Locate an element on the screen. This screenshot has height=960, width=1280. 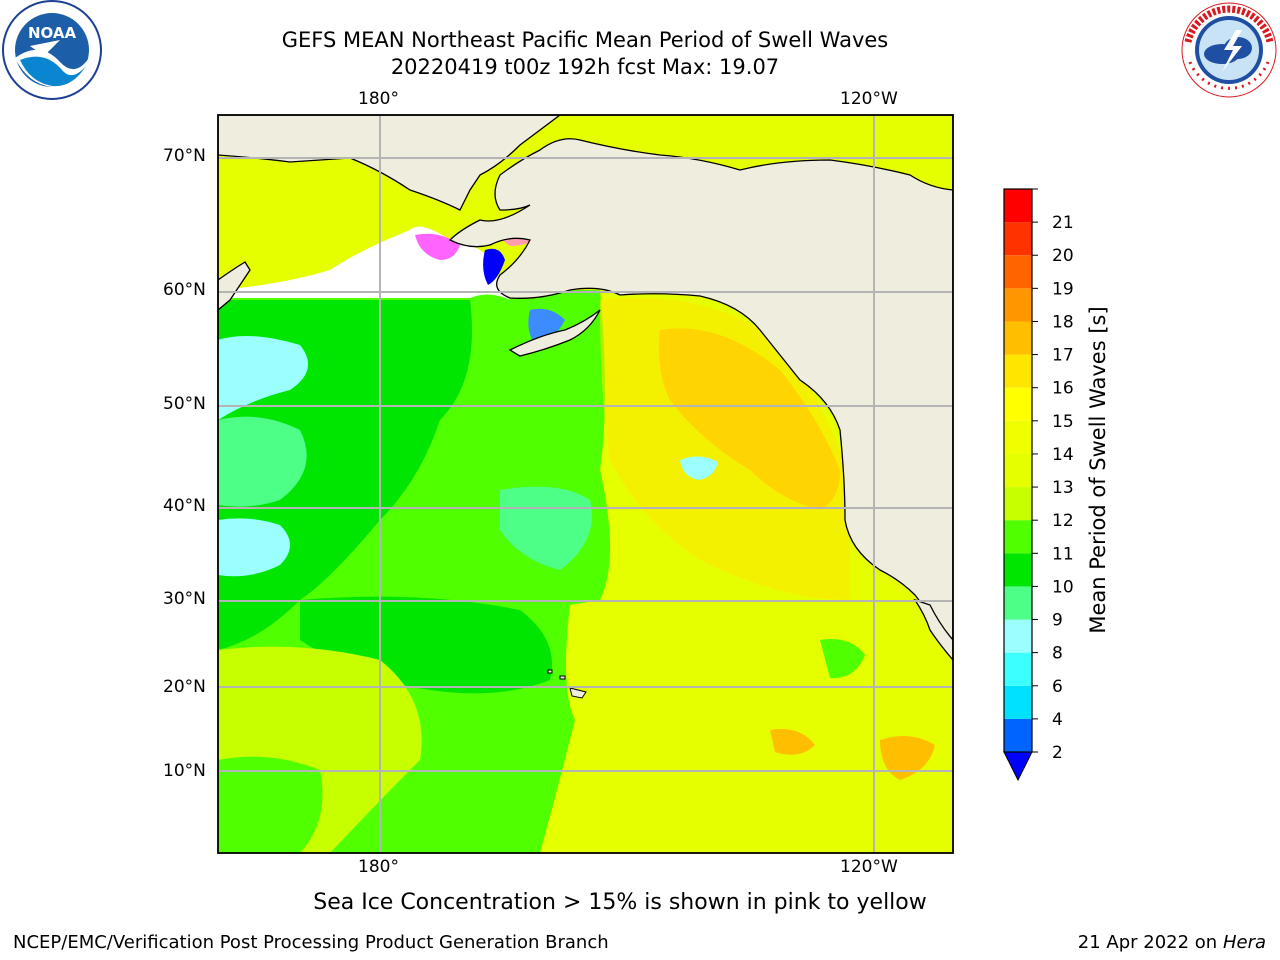
colorbar-tick-label: 4 is located at coordinates (1057, 720).